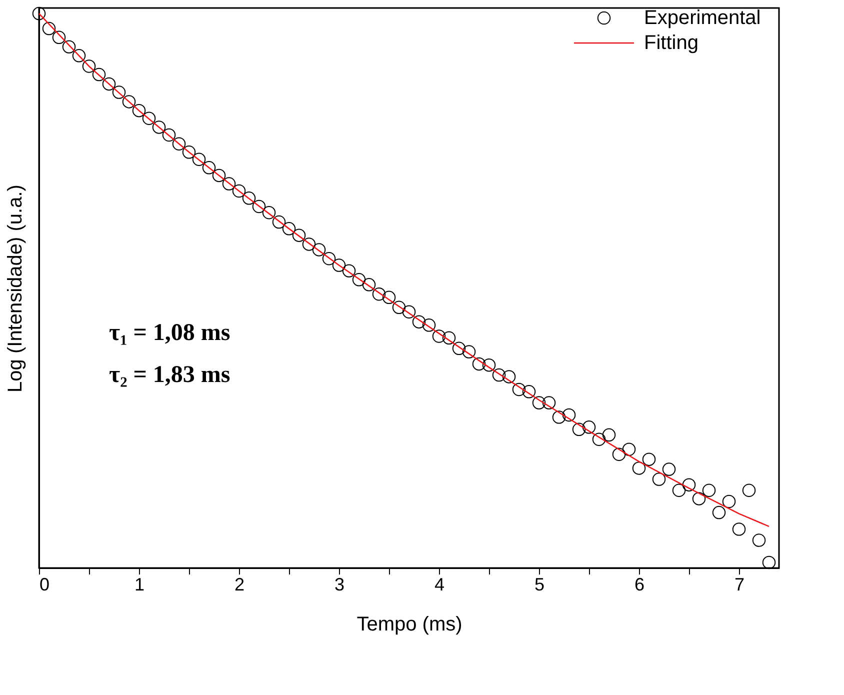 This screenshot has width=844, height=695. Describe the element at coordinates (671, 43) in the screenshot. I see `legend-label: Fitting` at that location.